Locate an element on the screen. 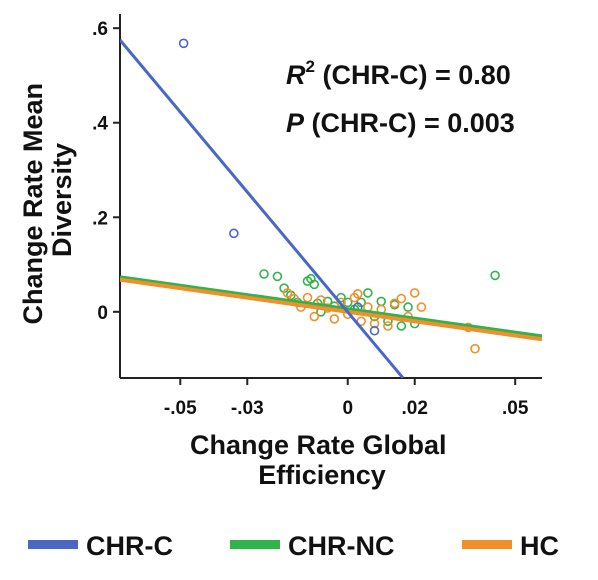  r-superscript: 2 is located at coordinates (310, 66).